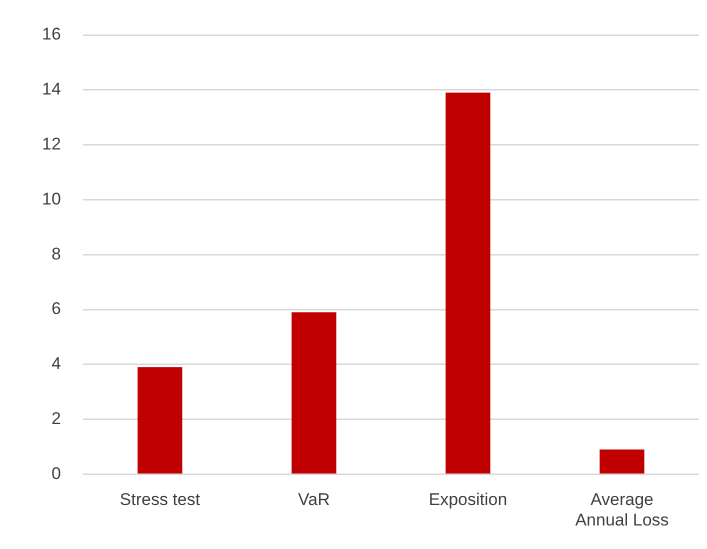 The image size is (707, 549). Describe the element at coordinates (51, 198) in the screenshot. I see `y-tick-label: 10` at that location.